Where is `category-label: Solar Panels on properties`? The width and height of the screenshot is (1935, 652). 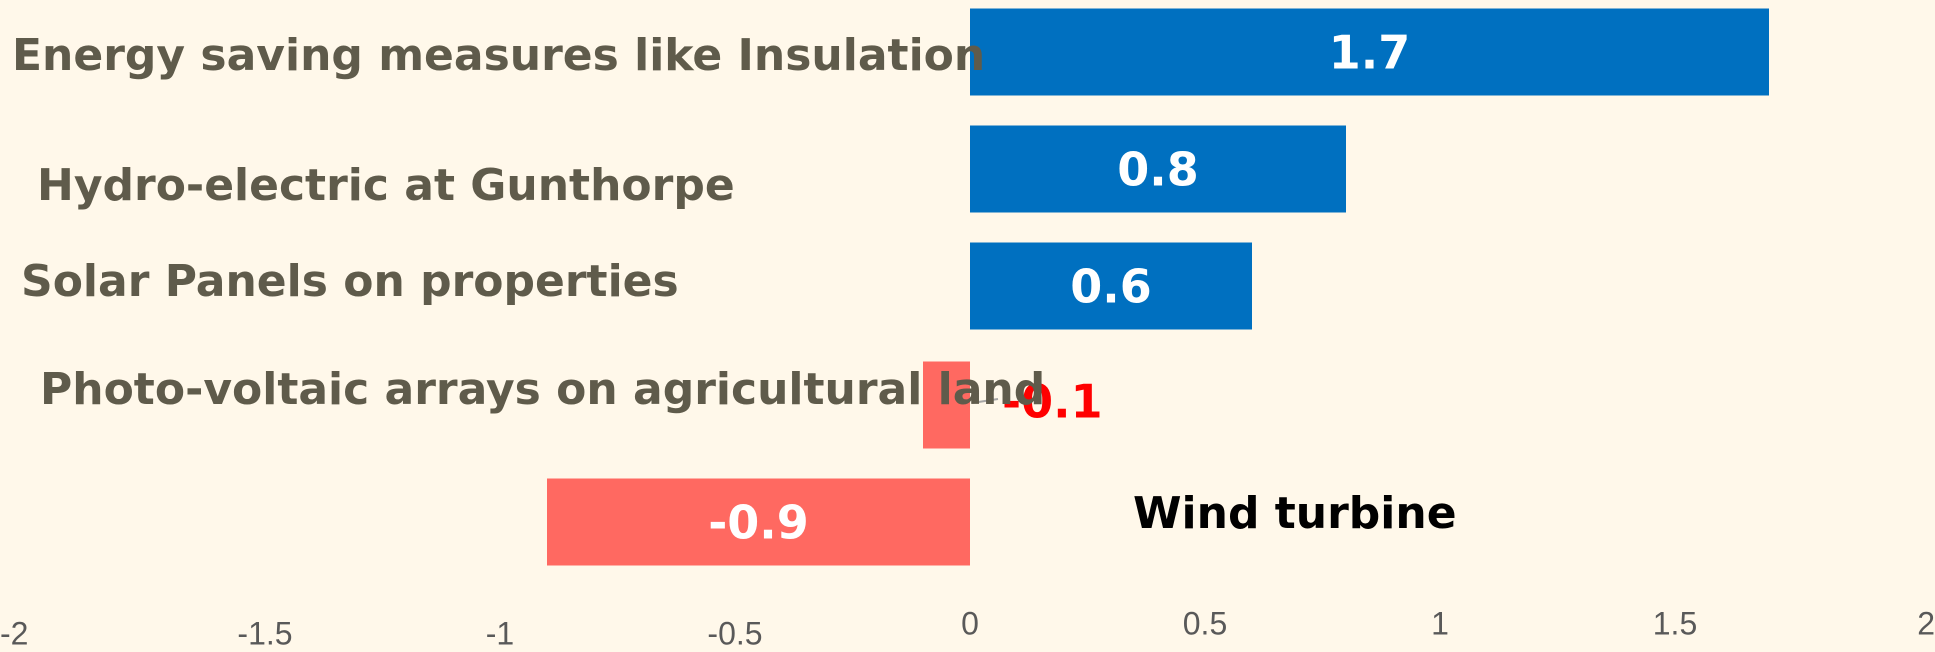
category-label: Solar Panels on properties is located at coordinates (350, 281).